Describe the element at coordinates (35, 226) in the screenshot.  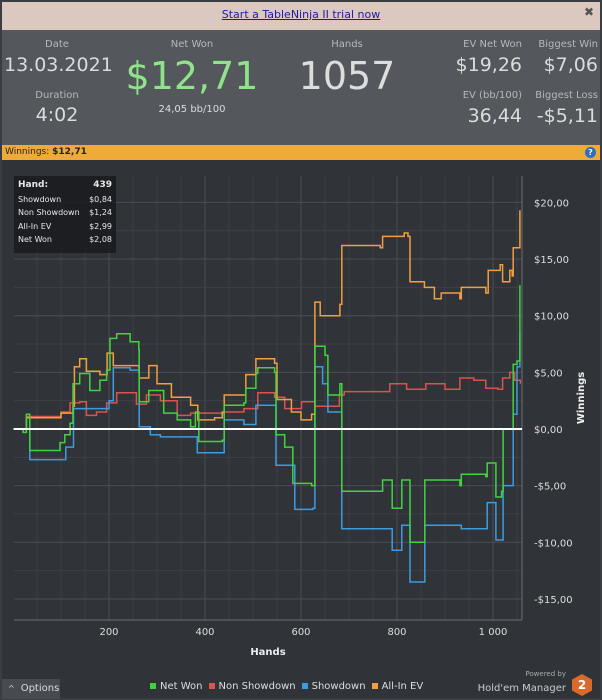
I see `tooltip-key: All-In EV` at that location.